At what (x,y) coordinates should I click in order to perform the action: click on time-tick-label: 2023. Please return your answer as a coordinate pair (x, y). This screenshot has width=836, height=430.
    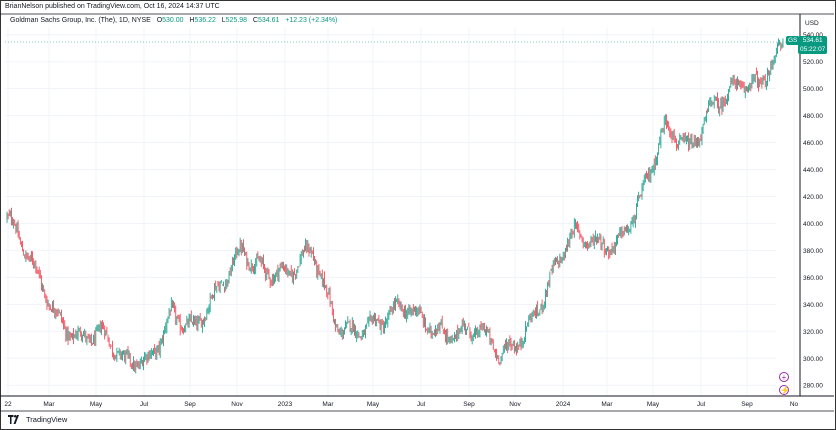
    Looking at the image, I should click on (285, 404).